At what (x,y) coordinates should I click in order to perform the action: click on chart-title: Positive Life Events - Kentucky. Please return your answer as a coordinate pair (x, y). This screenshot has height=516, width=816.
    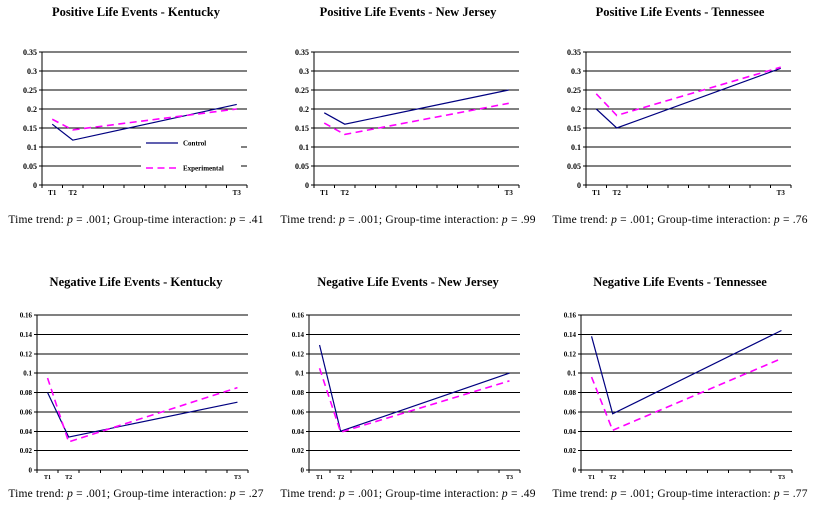
    Looking at the image, I should click on (136, 12).